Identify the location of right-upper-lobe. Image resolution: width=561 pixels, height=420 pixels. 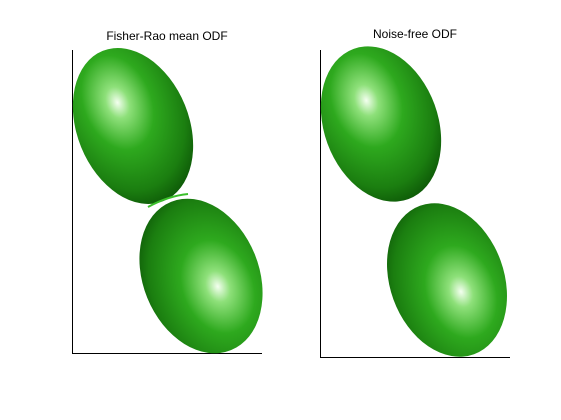
(381, 124).